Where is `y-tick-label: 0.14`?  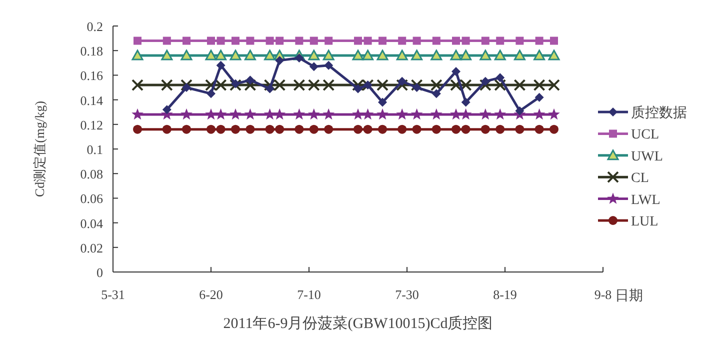 y-tick-label: 0.14 is located at coordinates (92, 100).